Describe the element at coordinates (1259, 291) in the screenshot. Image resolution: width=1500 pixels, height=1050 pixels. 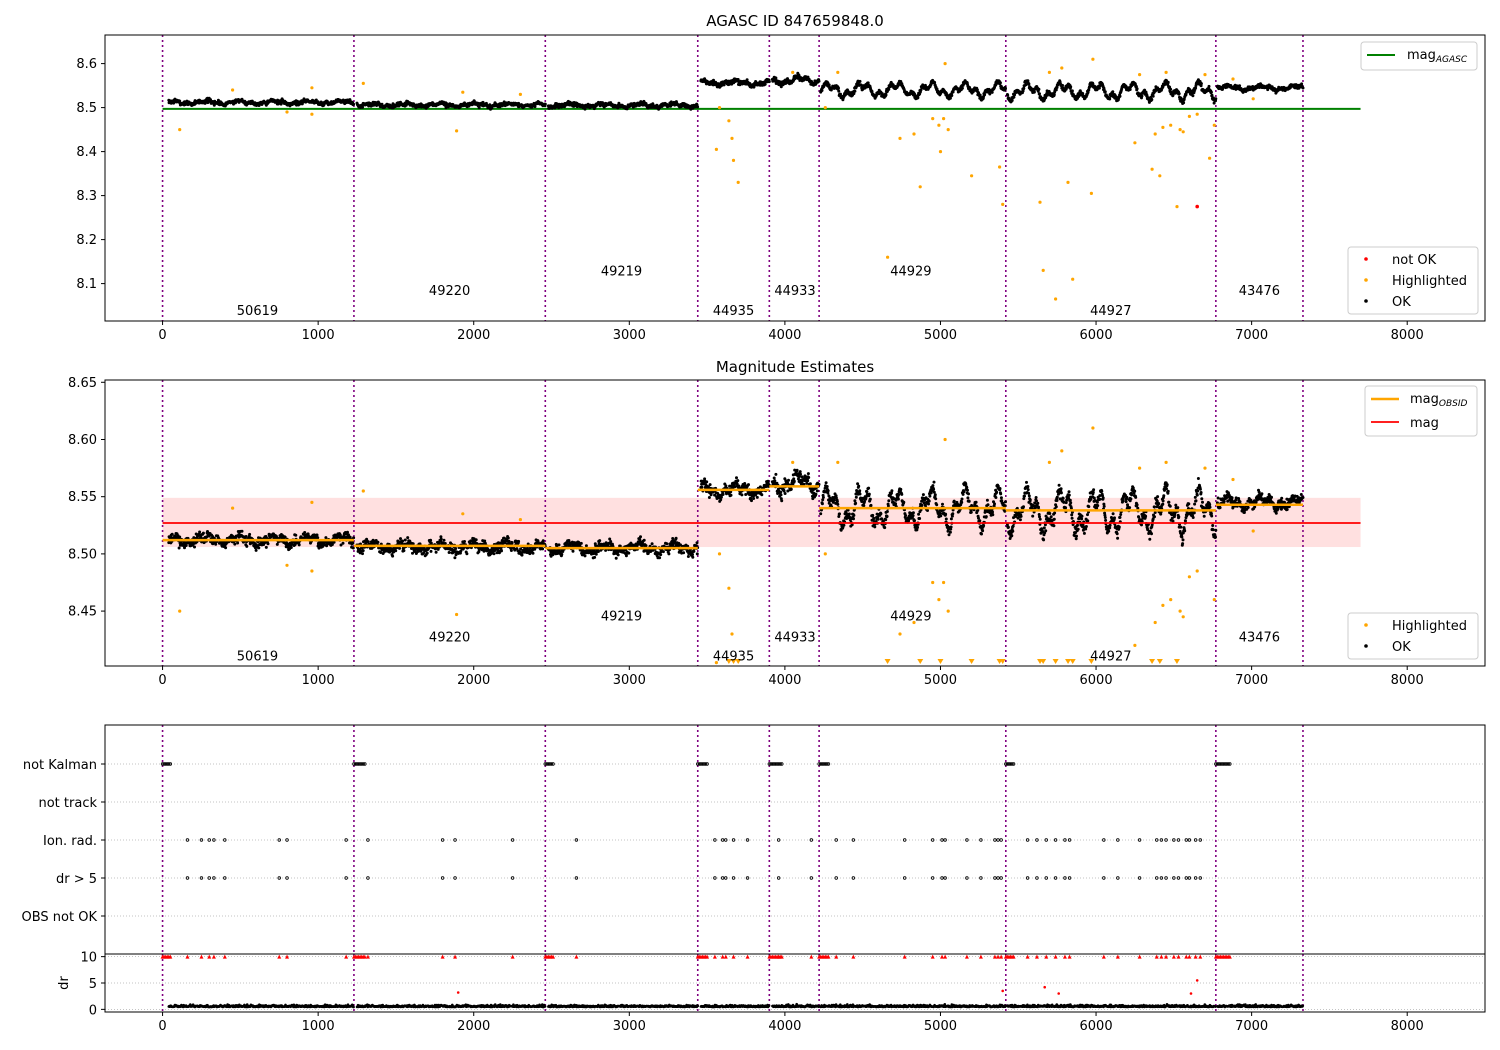
I see `plot1-obsid-label: 43476` at that location.